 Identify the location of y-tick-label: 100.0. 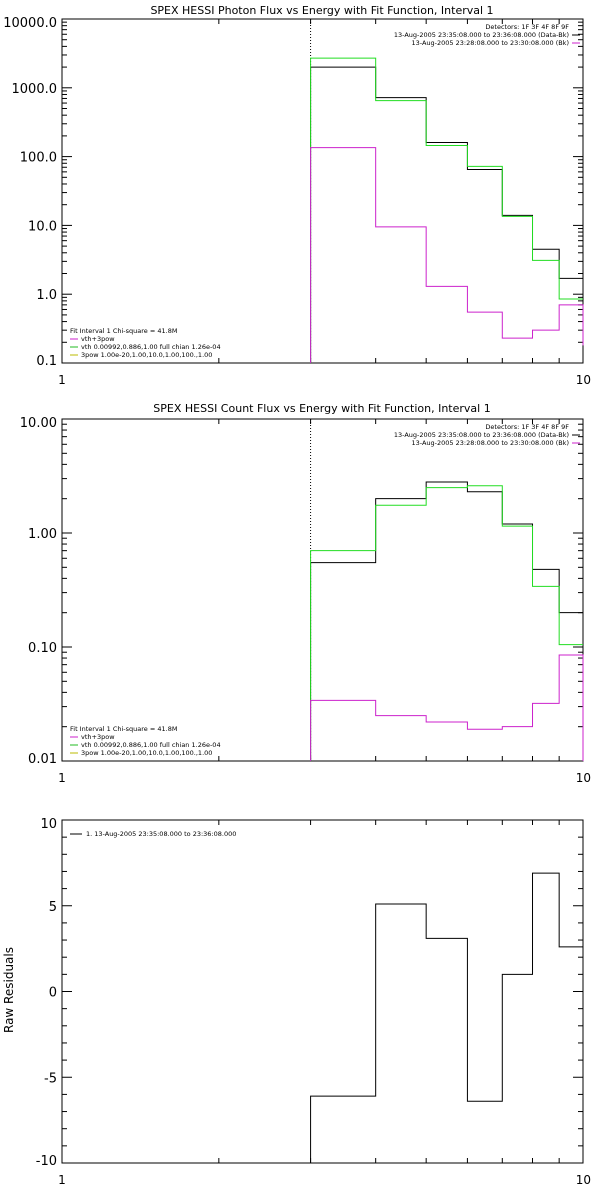
(38, 158).